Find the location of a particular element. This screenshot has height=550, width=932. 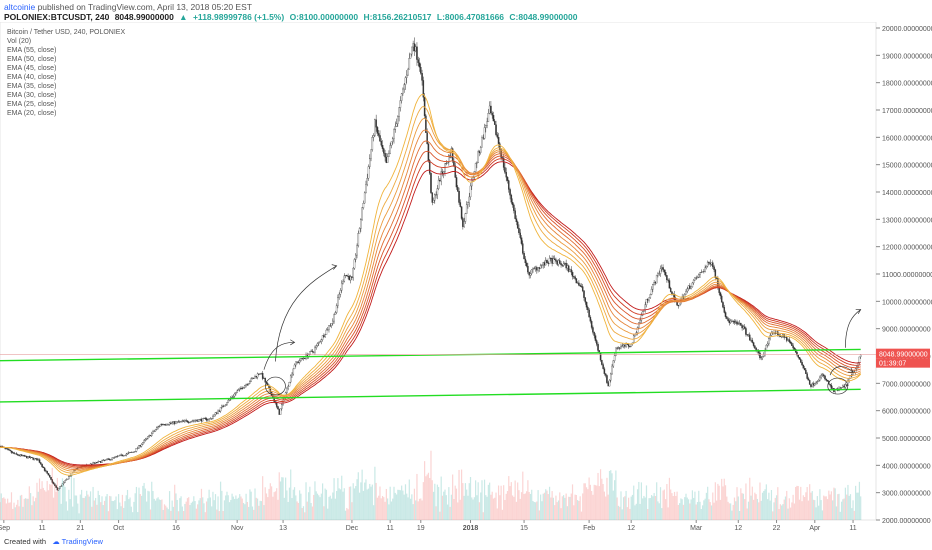

legend-ema-40: EMA (40, close) is located at coordinates (32, 77).